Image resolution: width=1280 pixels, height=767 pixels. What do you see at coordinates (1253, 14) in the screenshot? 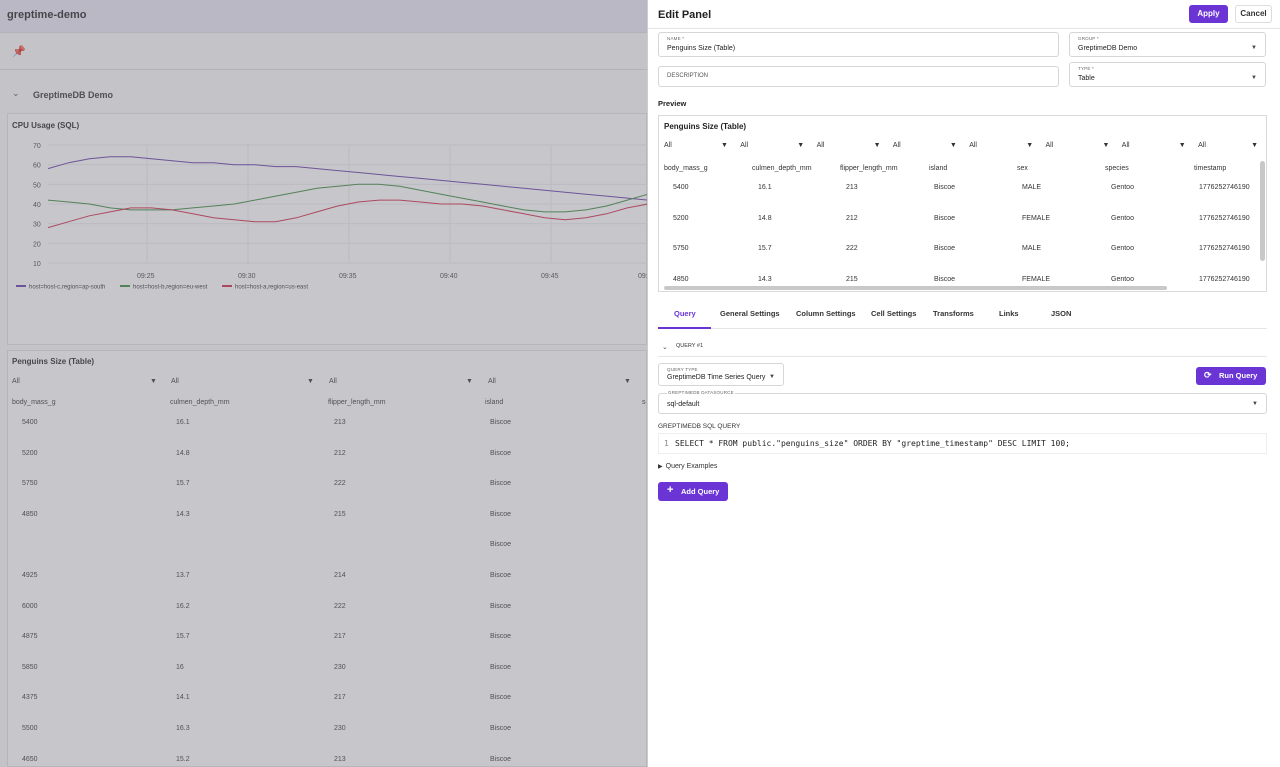
I see `cancel-button: Cancel` at bounding box center [1253, 14].